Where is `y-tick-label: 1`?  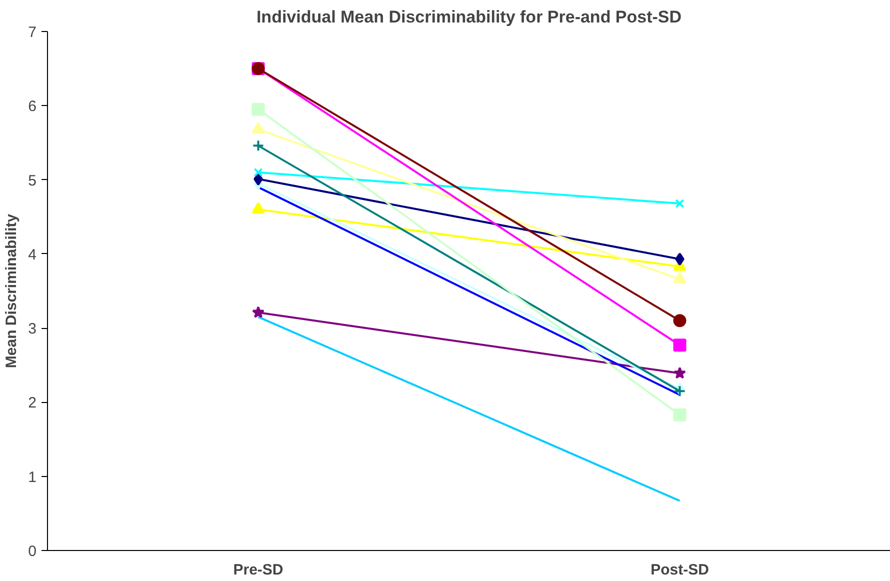
y-tick-label: 1 is located at coordinates (32, 477).